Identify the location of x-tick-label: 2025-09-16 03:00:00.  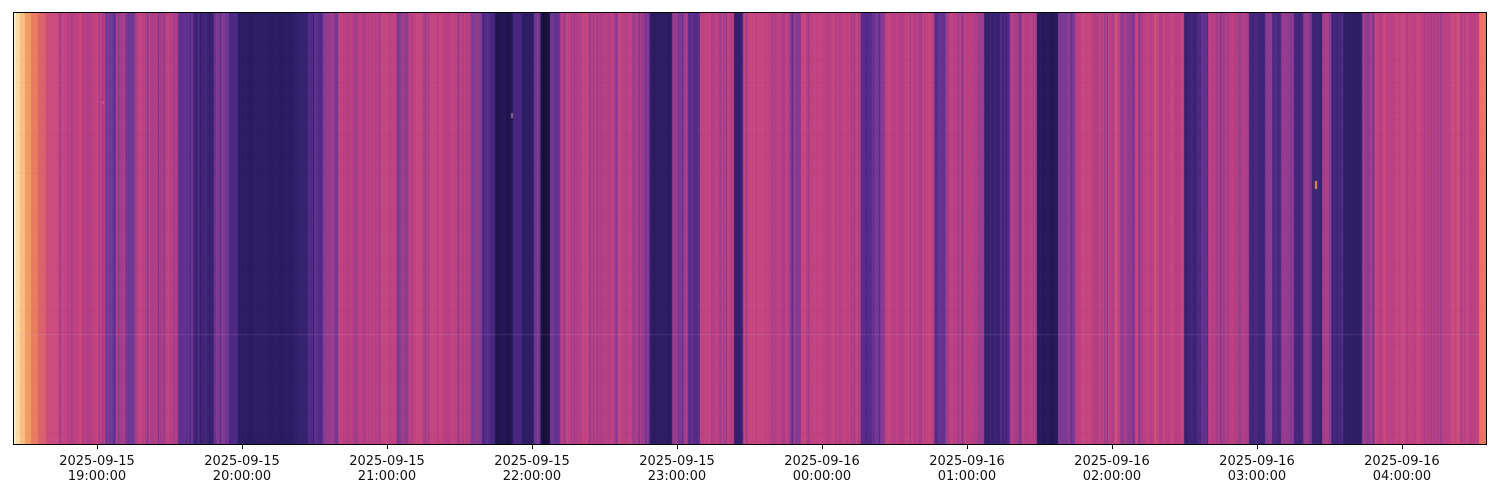
(1257, 469).